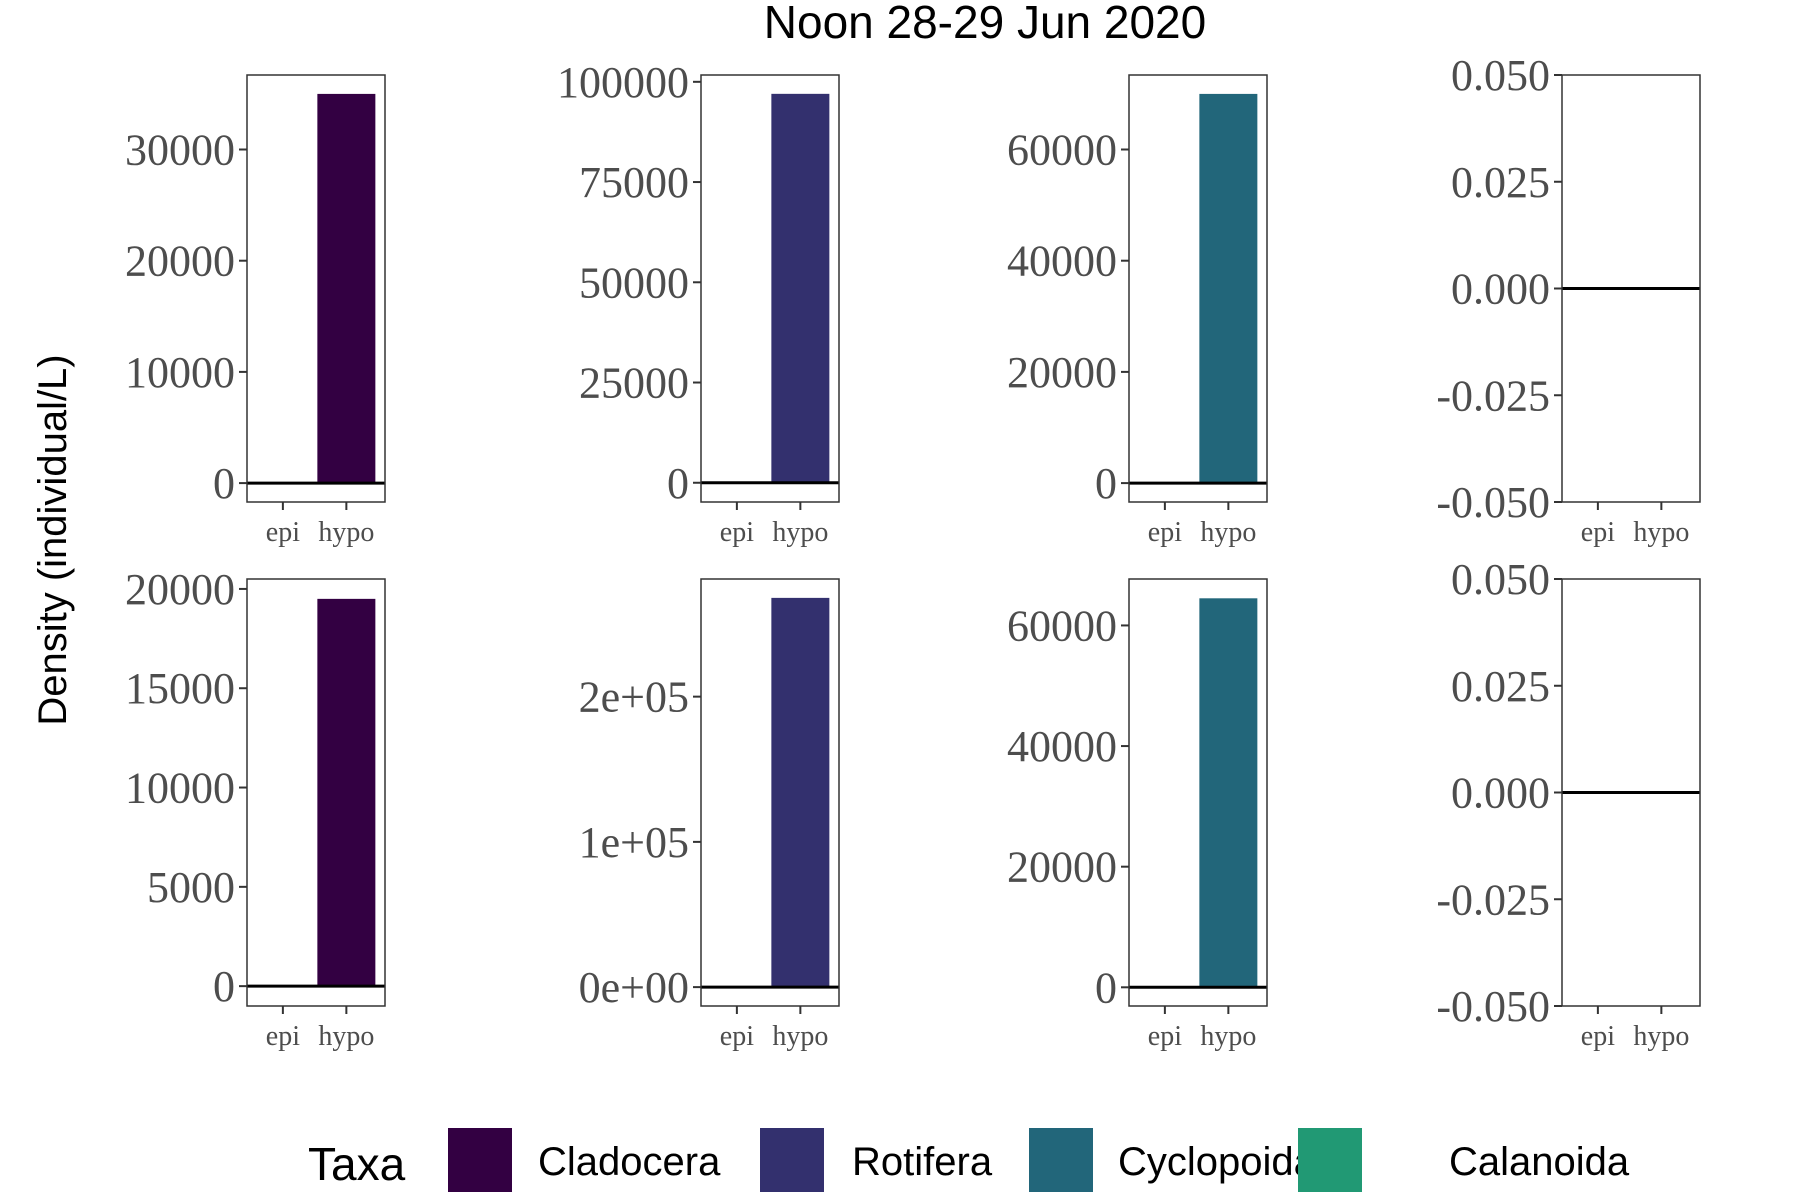  I want to click on panel-cyclopoida-row1: 0 20000 40000 60000 epi hypo, so click(1137, 311).